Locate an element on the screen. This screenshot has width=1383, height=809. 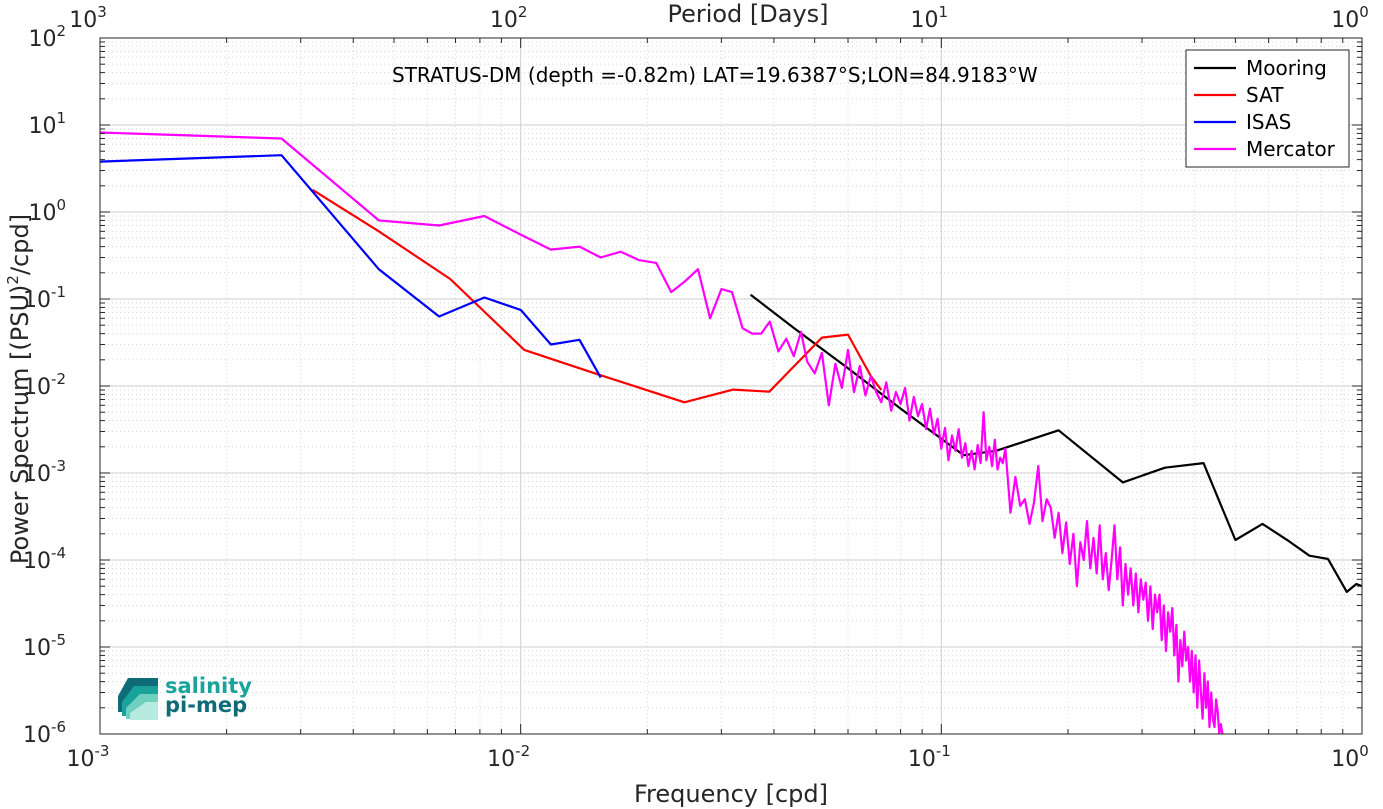
y-axis-label-main: Power Spectrum [(PSU) is located at coordinates (20, 424).